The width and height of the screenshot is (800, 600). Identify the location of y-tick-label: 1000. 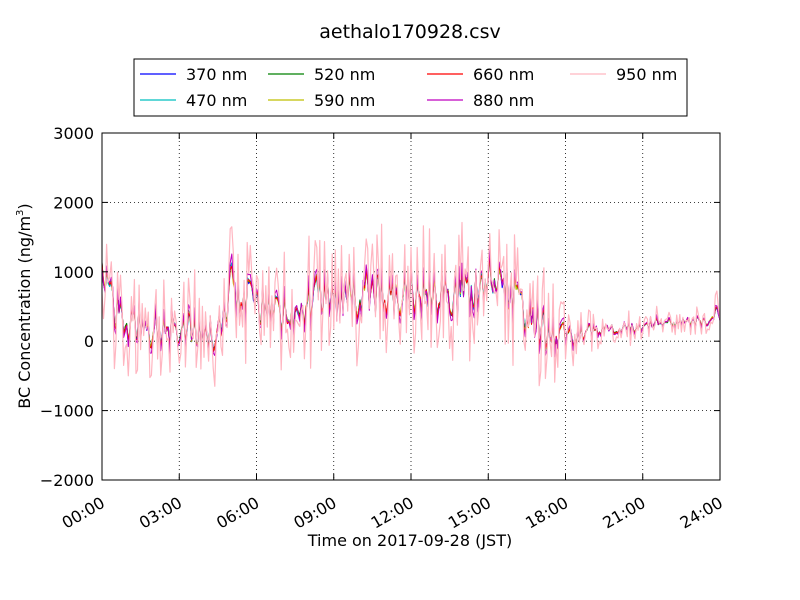
(73, 272).